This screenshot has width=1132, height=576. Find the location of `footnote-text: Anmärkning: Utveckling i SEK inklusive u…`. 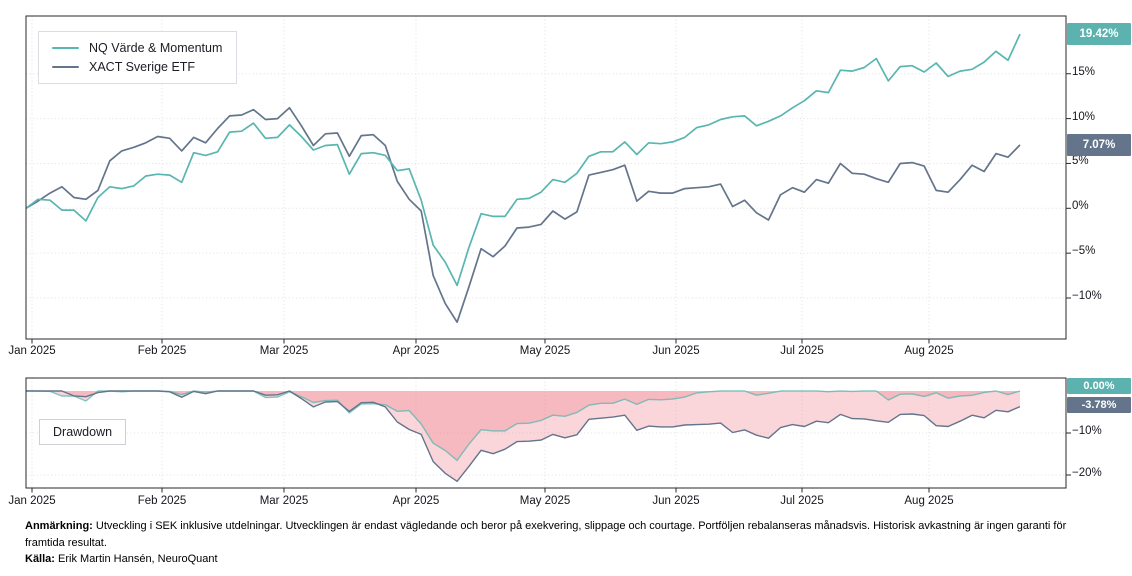

footnote-text: Anmärkning: Utveckling i SEK inklusive u… is located at coordinates (546, 534).